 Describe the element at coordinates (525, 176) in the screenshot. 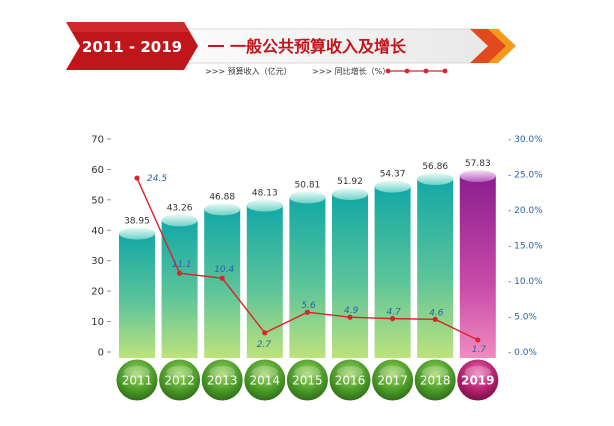

I see `y-right-tick-label: - 25.0%` at that location.